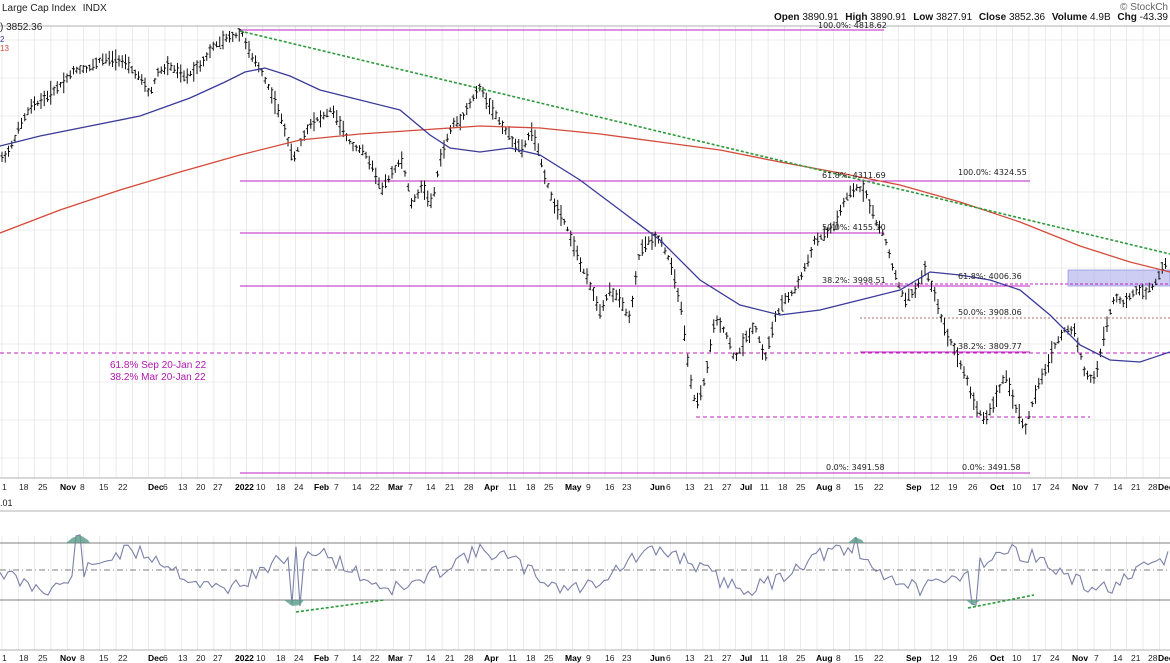  I want to click on indicator-panel, so click(585, 573).